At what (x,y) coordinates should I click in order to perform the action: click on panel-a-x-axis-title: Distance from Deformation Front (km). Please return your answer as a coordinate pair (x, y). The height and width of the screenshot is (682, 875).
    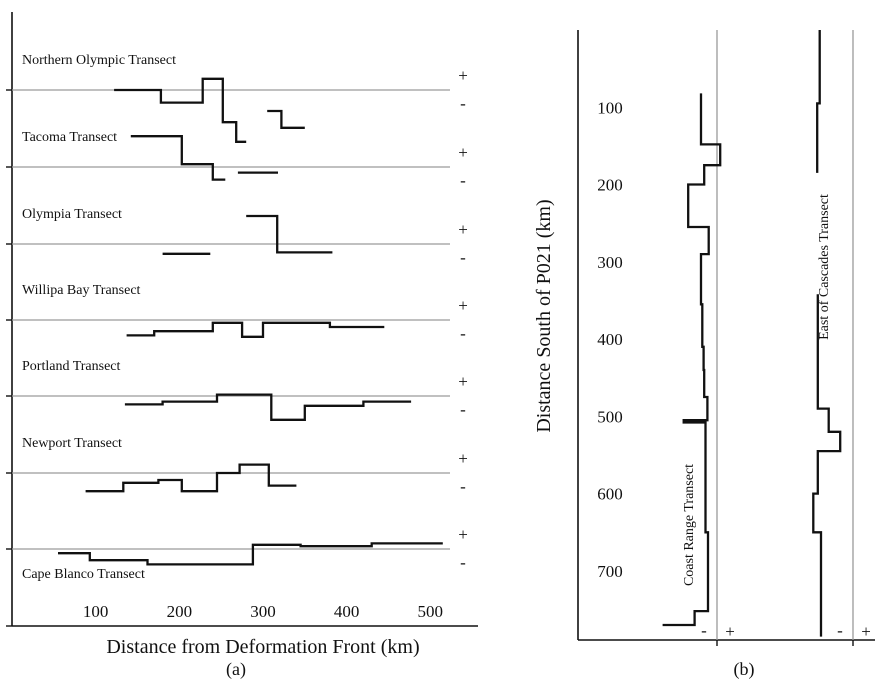
    Looking at the image, I should click on (262, 647).